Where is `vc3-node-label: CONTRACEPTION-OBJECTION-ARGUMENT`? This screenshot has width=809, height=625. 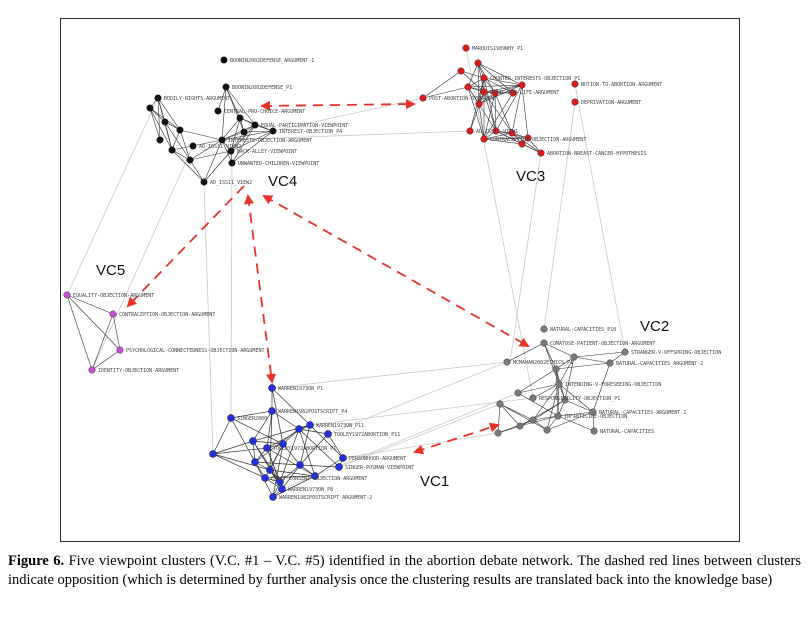
vc3-node-label: CONTRACEPTION-OBJECTION-ARGUMENT is located at coordinates (538, 140).